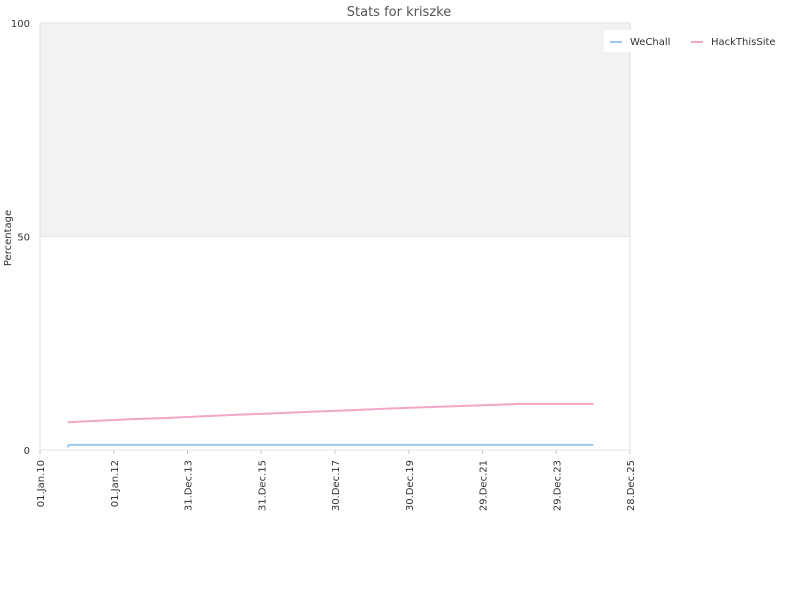 This screenshot has height=600, width=800. What do you see at coordinates (330, 445) in the screenshot?
I see `series-line-wechall` at bounding box center [330, 445].